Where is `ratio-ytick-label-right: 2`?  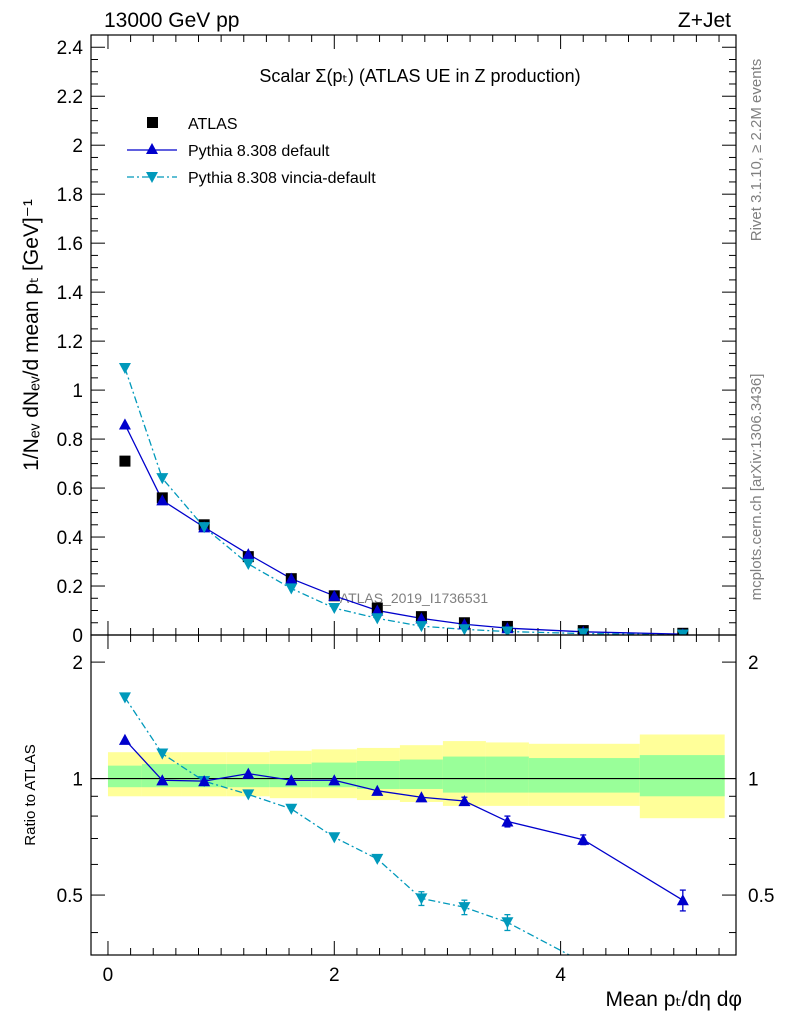 ratio-ytick-label-right: 2 is located at coordinates (753, 663).